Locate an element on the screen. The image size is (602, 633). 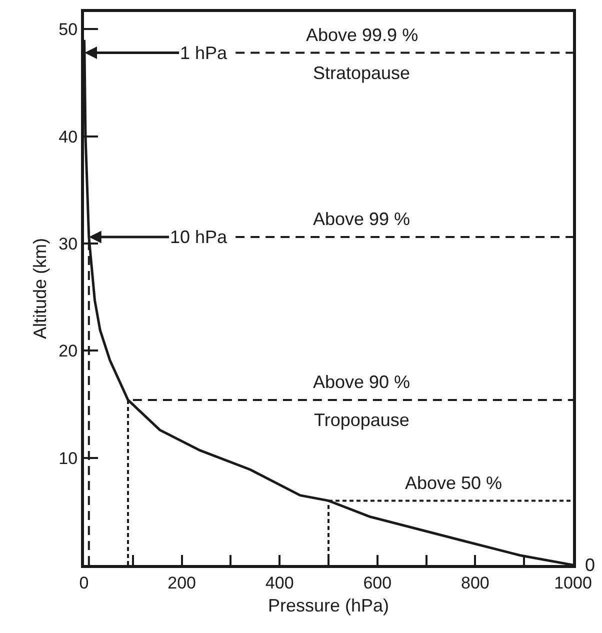
annotation: Above 99 % is located at coordinates (361, 219).